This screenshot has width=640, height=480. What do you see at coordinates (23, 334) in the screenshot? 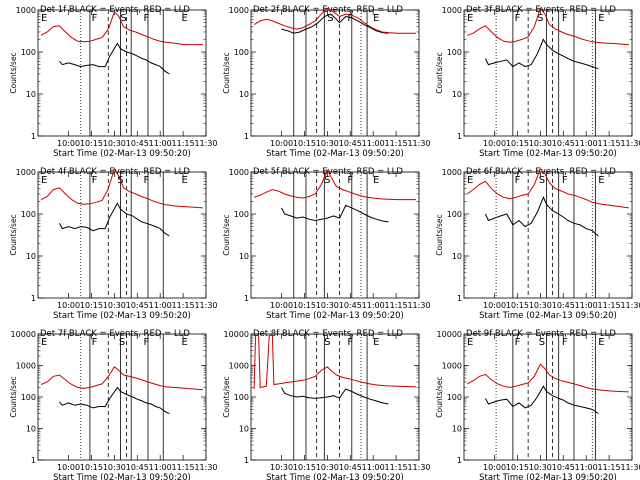
I see `y-tick-label: 10000` at bounding box center [23, 334].